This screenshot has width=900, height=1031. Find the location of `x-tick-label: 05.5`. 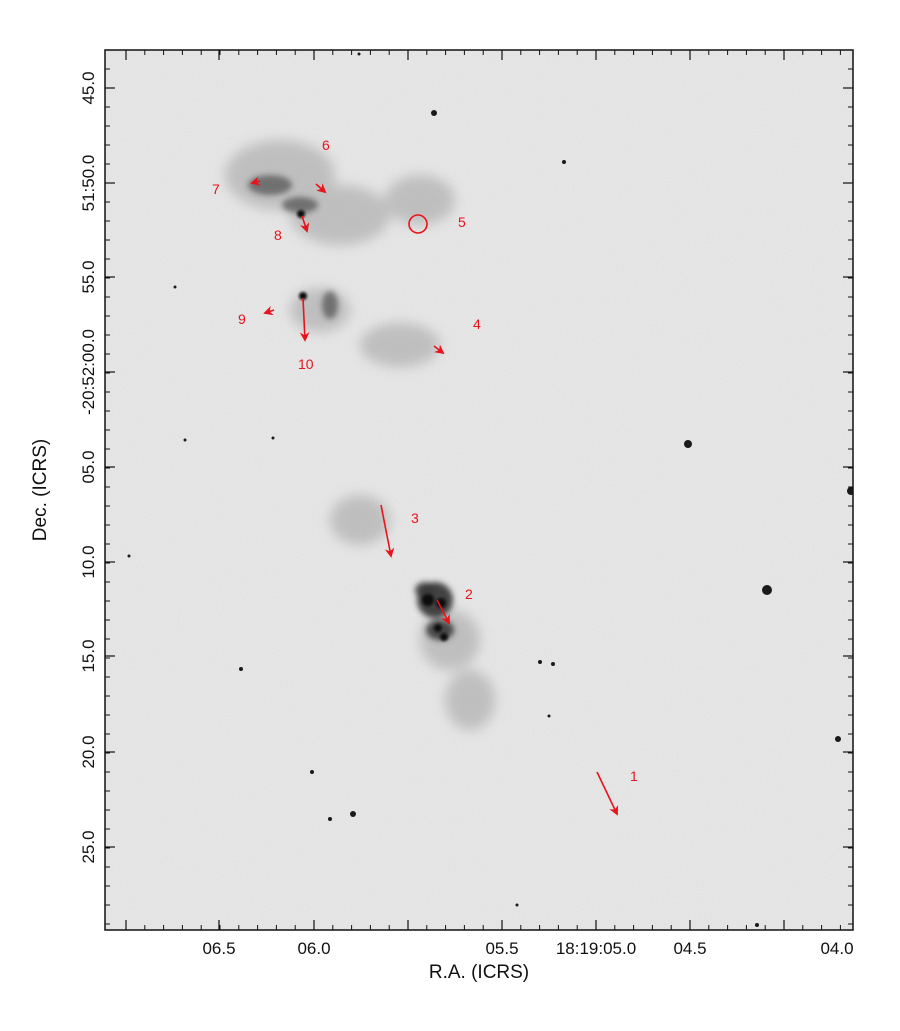

x-tick-label: 05.5 is located at coordinates (501, 948).